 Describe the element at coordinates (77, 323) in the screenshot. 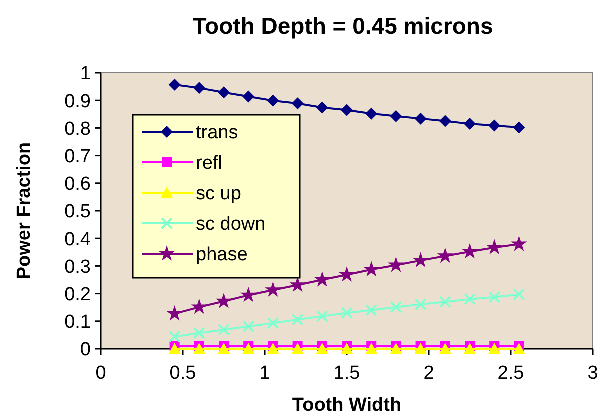

I see `y-tick-label: 0.1` at that location.